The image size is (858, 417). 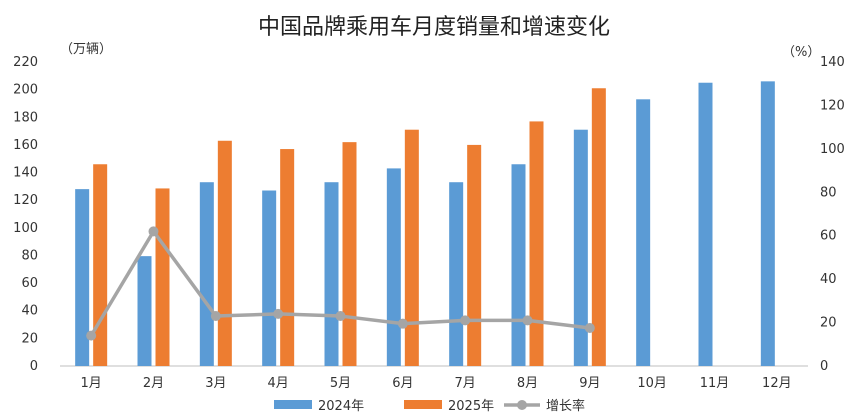 I want to click on left-axis-unit: （万辆）, so click(x=86, y=49).